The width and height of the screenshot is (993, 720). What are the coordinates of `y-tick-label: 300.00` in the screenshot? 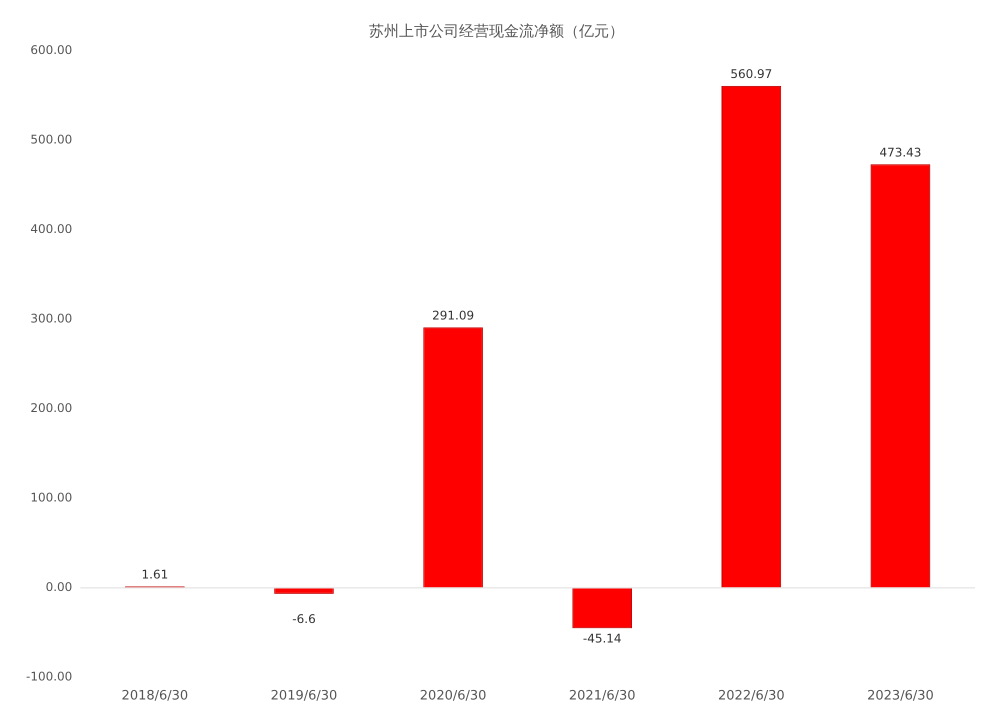 It's located at (51, 319).